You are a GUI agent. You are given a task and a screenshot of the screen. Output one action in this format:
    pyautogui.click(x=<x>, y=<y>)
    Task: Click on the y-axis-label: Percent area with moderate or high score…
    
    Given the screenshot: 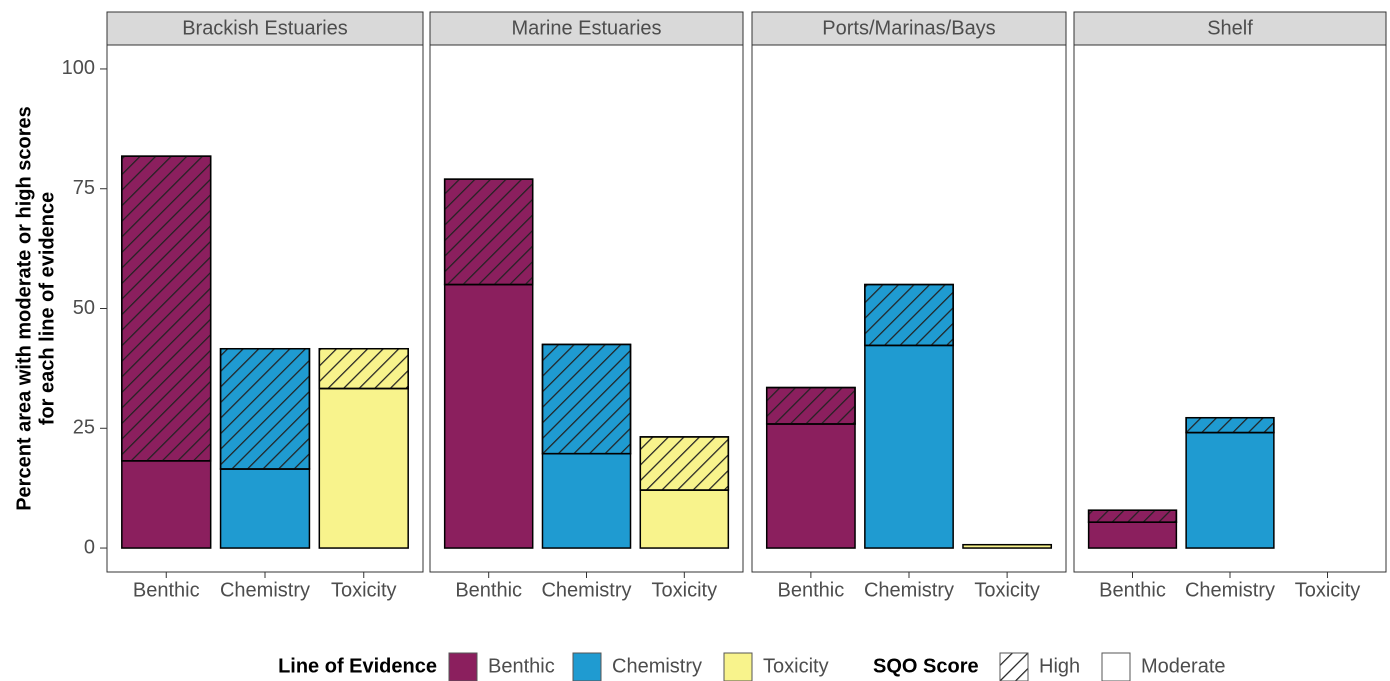 What is the action you would take?
    pyautogui.click(x=24, y=308)
    